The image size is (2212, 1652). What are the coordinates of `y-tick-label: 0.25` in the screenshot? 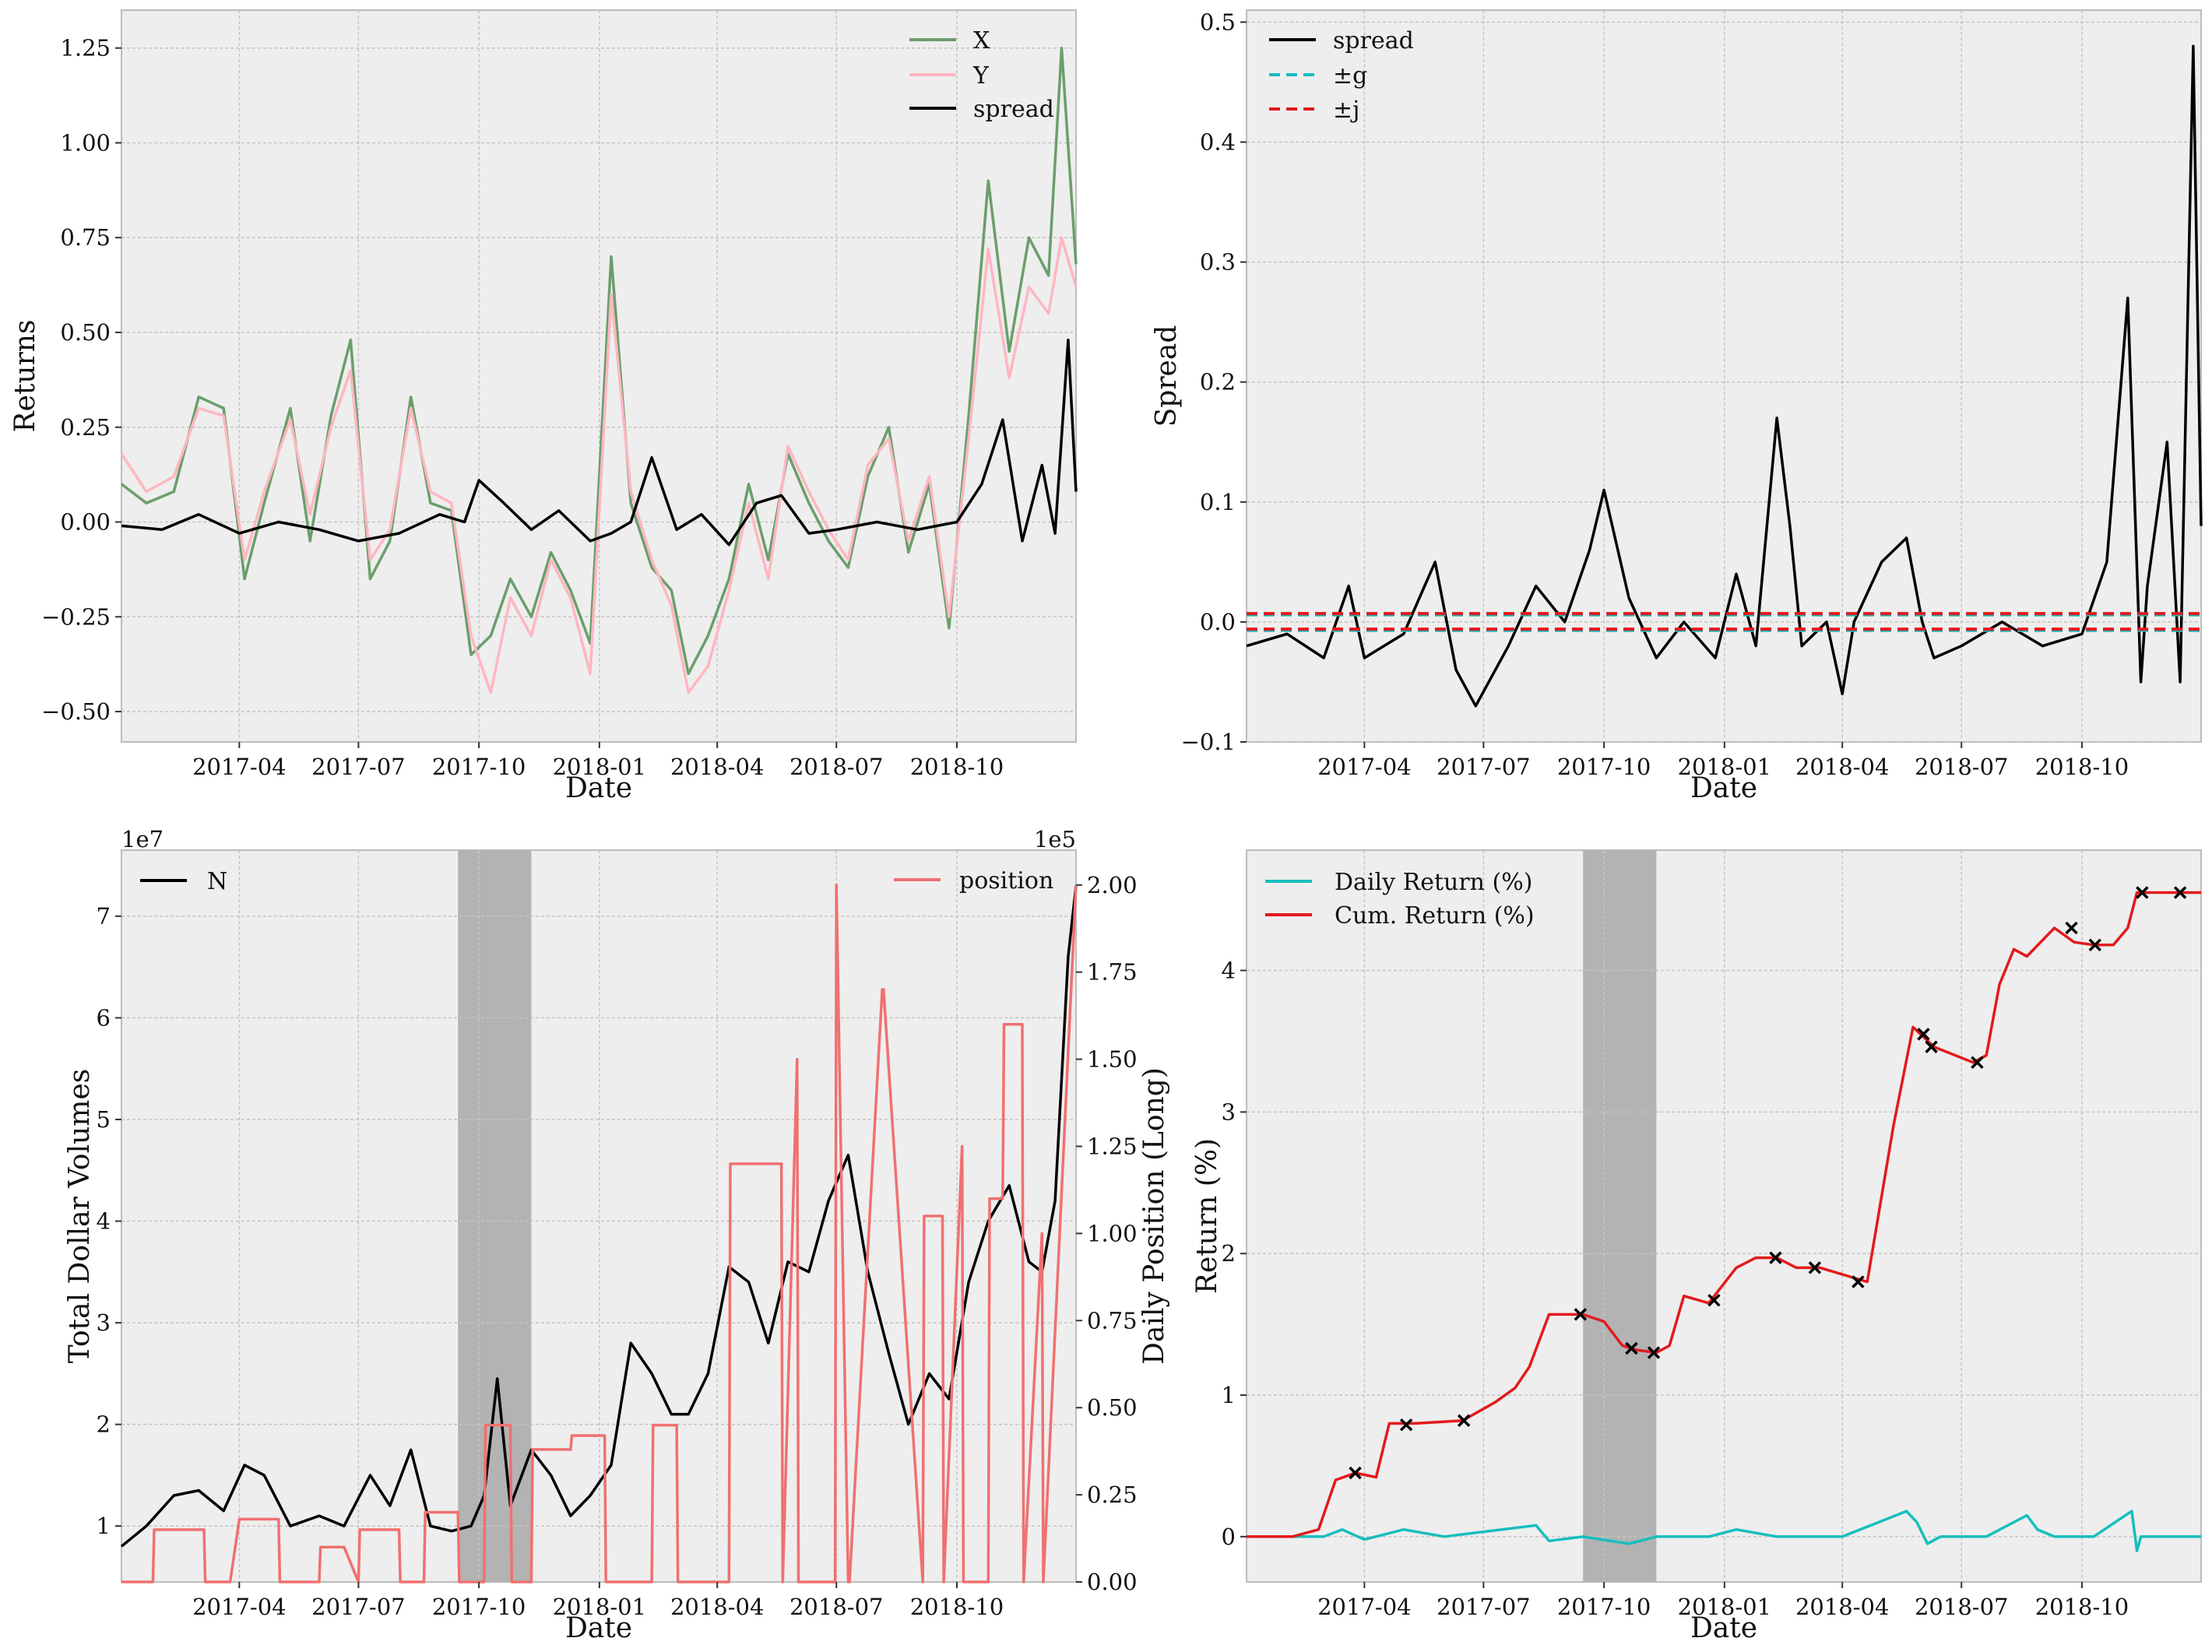 It's located at (85, 427).